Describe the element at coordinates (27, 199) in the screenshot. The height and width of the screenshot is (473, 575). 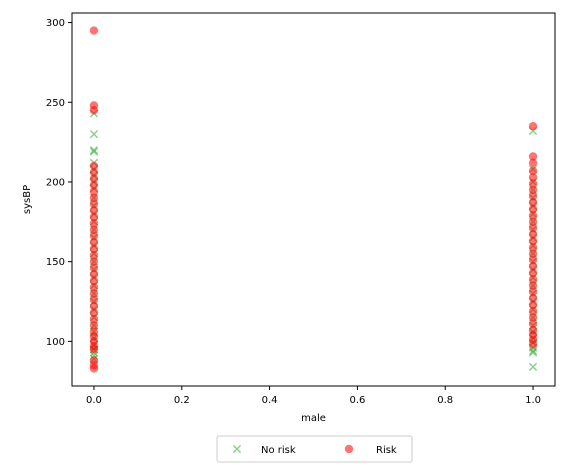
I see `y-axis-label: sysBP` at that location.